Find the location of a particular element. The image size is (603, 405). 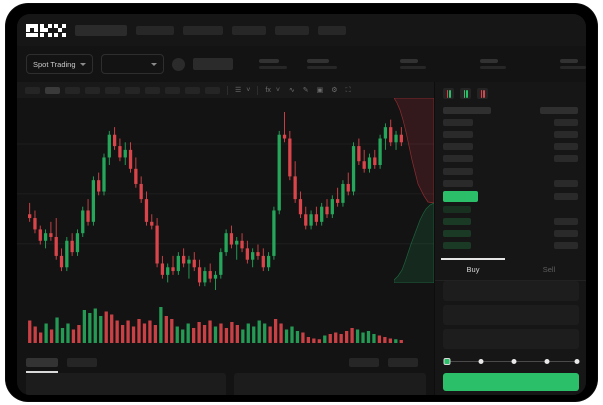

last-price-row is located at coordinates (510, 196).